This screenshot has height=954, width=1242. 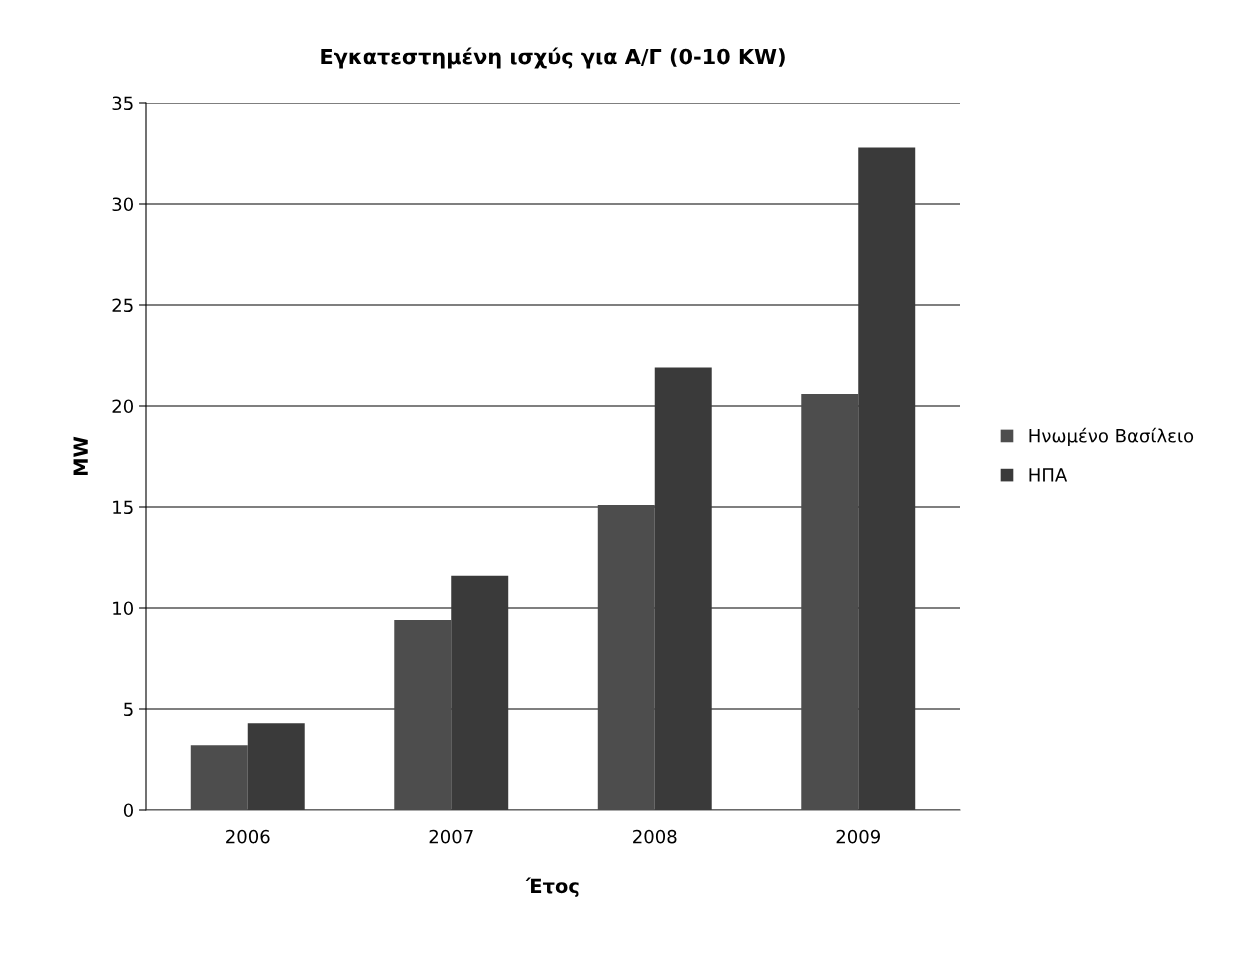 What do you see at coordinates (248, 836) in the screenshot?
I see `x-tick-label: 2006` at bounding box center [248, 836].